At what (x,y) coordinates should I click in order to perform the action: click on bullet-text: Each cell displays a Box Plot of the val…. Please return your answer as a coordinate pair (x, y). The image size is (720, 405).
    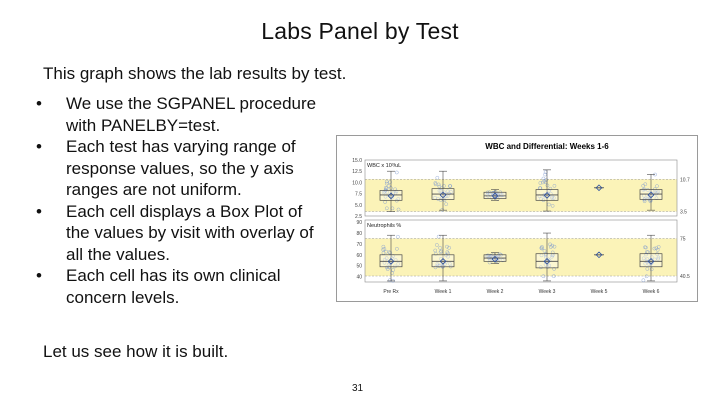
    Looking at the image, I should click on (190, 232).